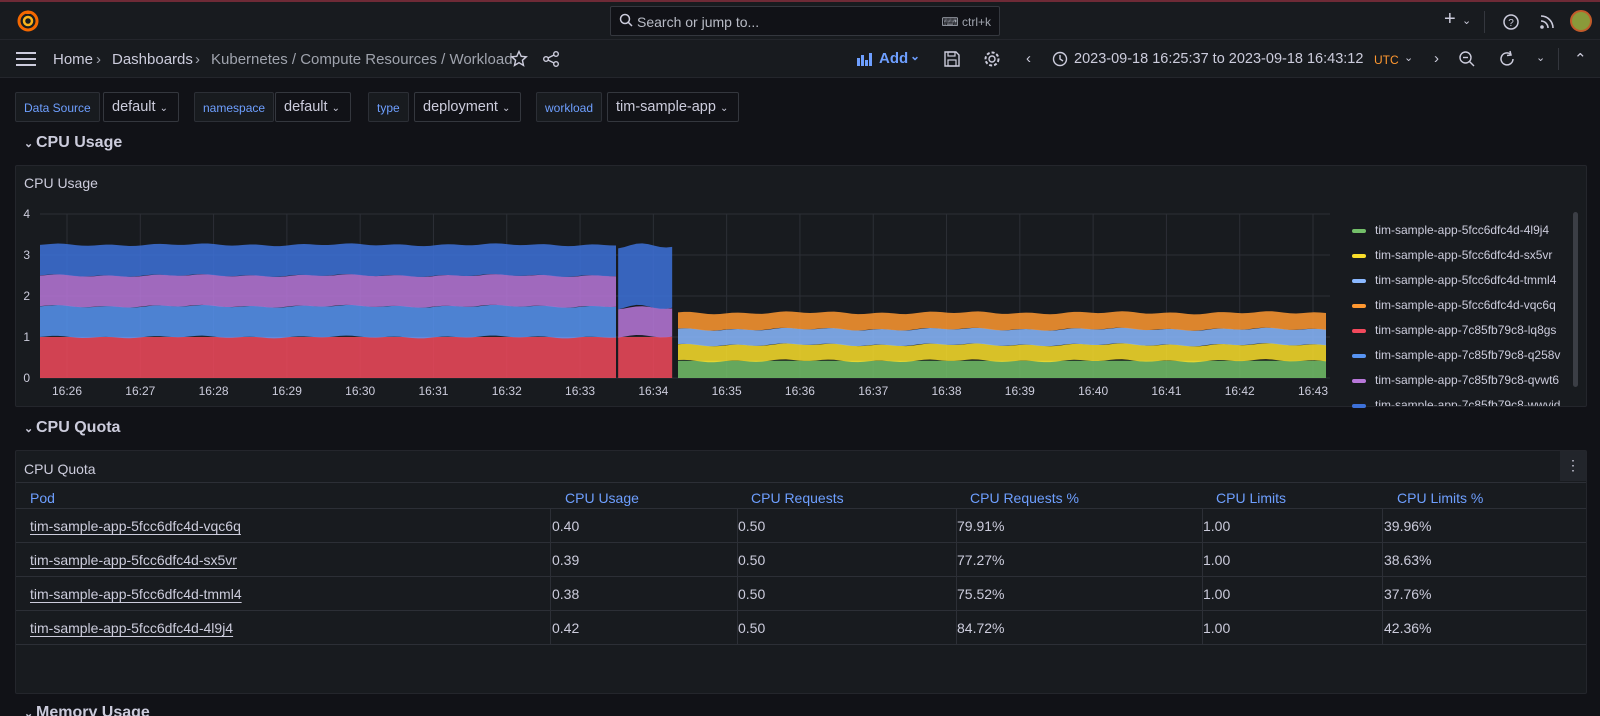  What do you see at coordinates (1464, 255) in the screenshot?
I see `legend-item: tim-sample-app-5fcc6dfc4d-sx5vr` at bounding box center [1464, 255].